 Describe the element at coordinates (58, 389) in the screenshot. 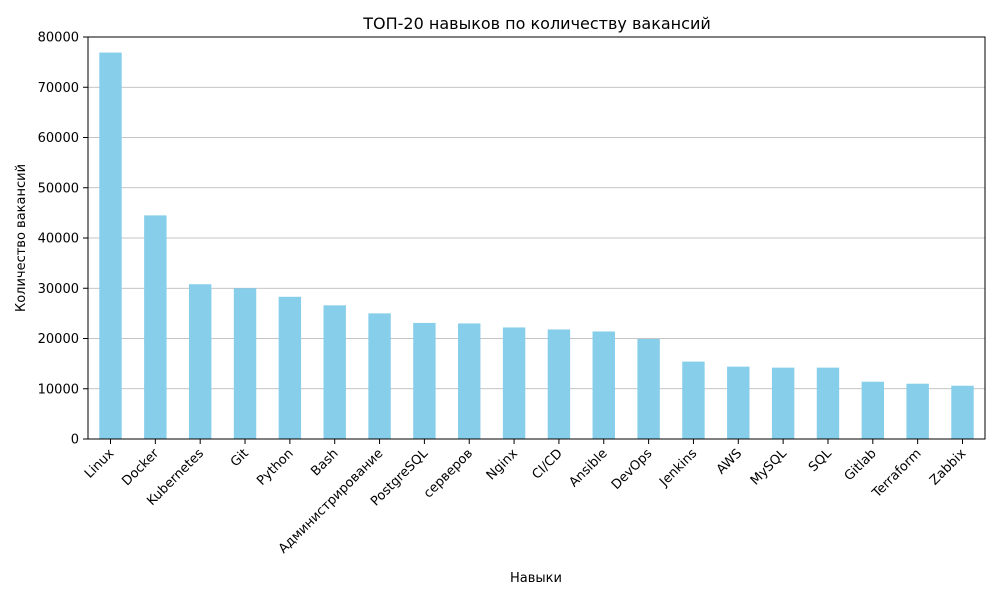

I see `y-tick-label: 10000` at that location.